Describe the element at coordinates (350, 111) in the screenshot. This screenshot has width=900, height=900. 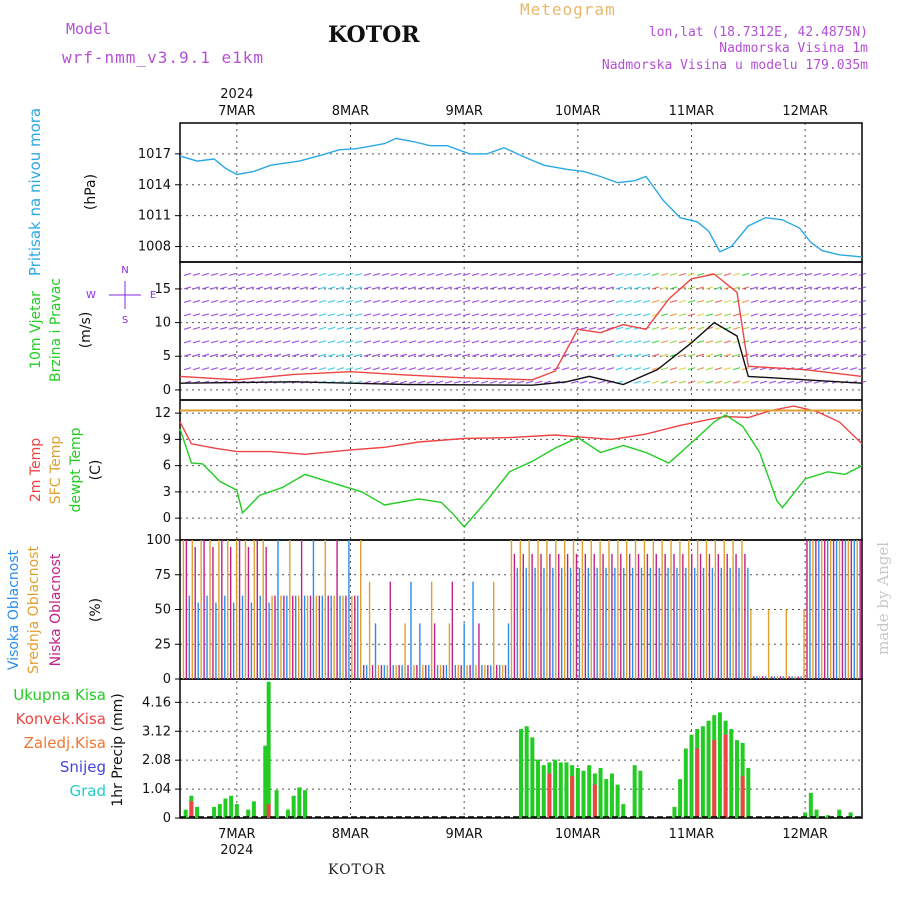
I see `top-day-label: 8MAR` at that location.